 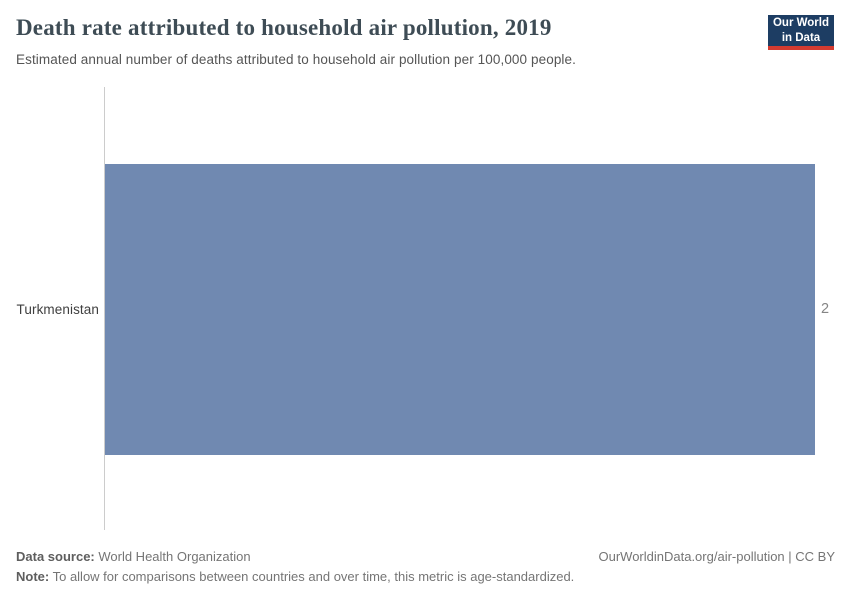 I want to click on bar-value-label: 2, so click(x=825, y=309).